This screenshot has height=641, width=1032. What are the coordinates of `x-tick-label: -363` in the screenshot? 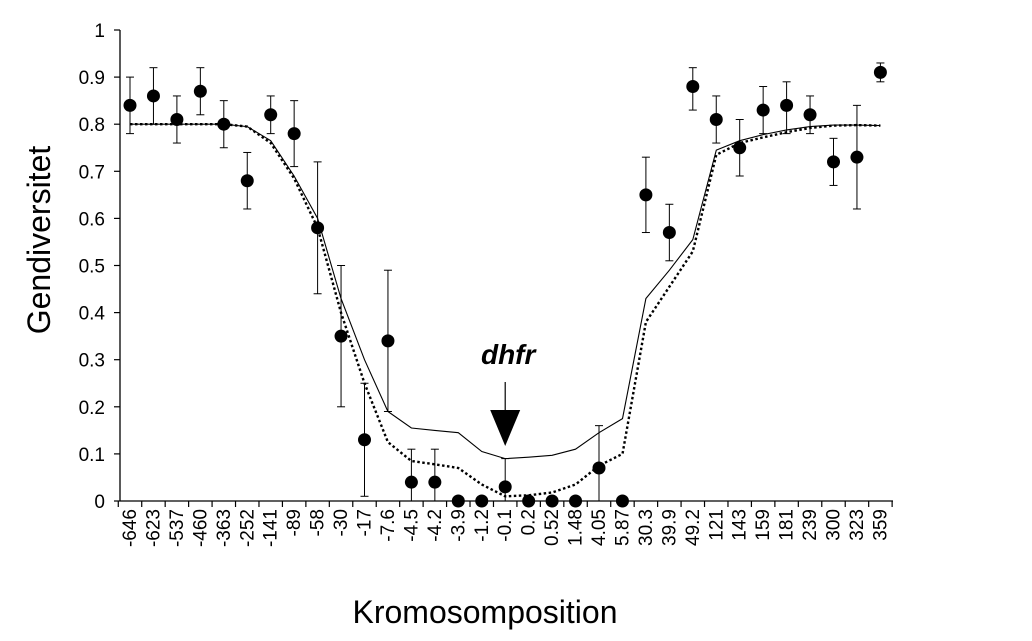 It's located at (224, 528).